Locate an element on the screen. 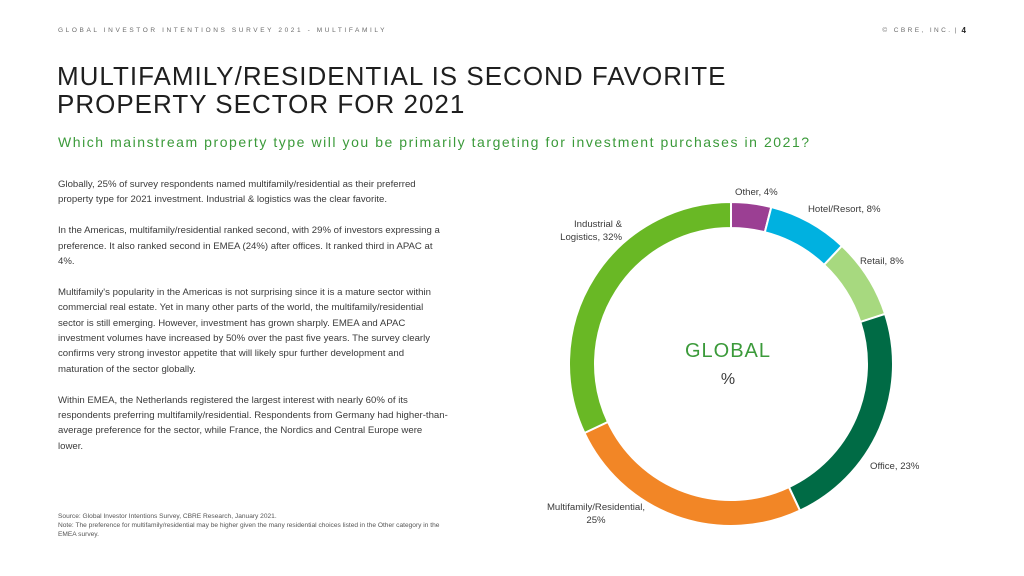 This screenshot has width=1024, height=576. slice-label-hotel-resort: Hotel/Resort, 8% is located at coordinates (844, 209).